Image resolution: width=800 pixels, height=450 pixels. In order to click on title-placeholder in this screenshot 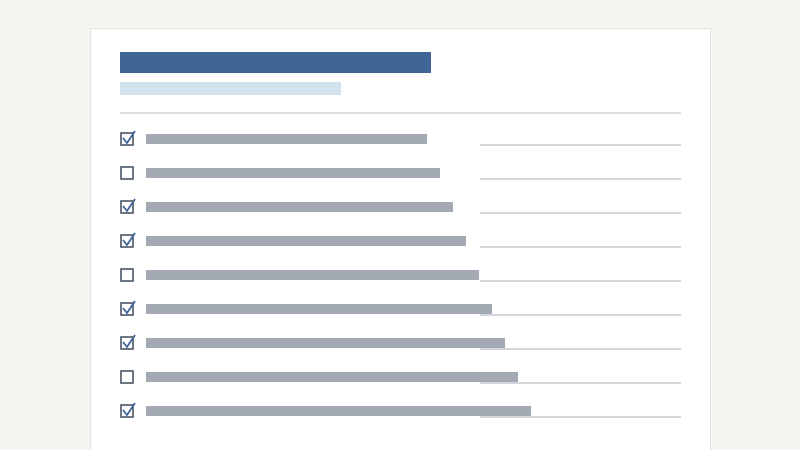, I will do `click(275, 62)`.